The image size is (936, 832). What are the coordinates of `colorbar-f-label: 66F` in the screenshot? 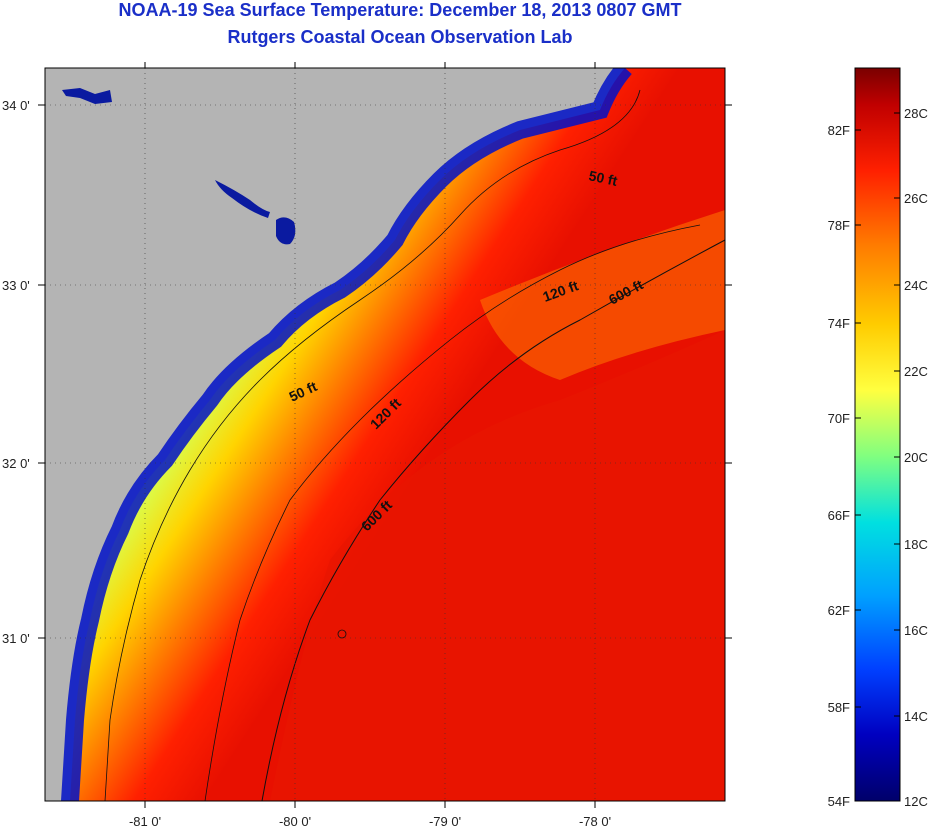 It's located at (839, 515).